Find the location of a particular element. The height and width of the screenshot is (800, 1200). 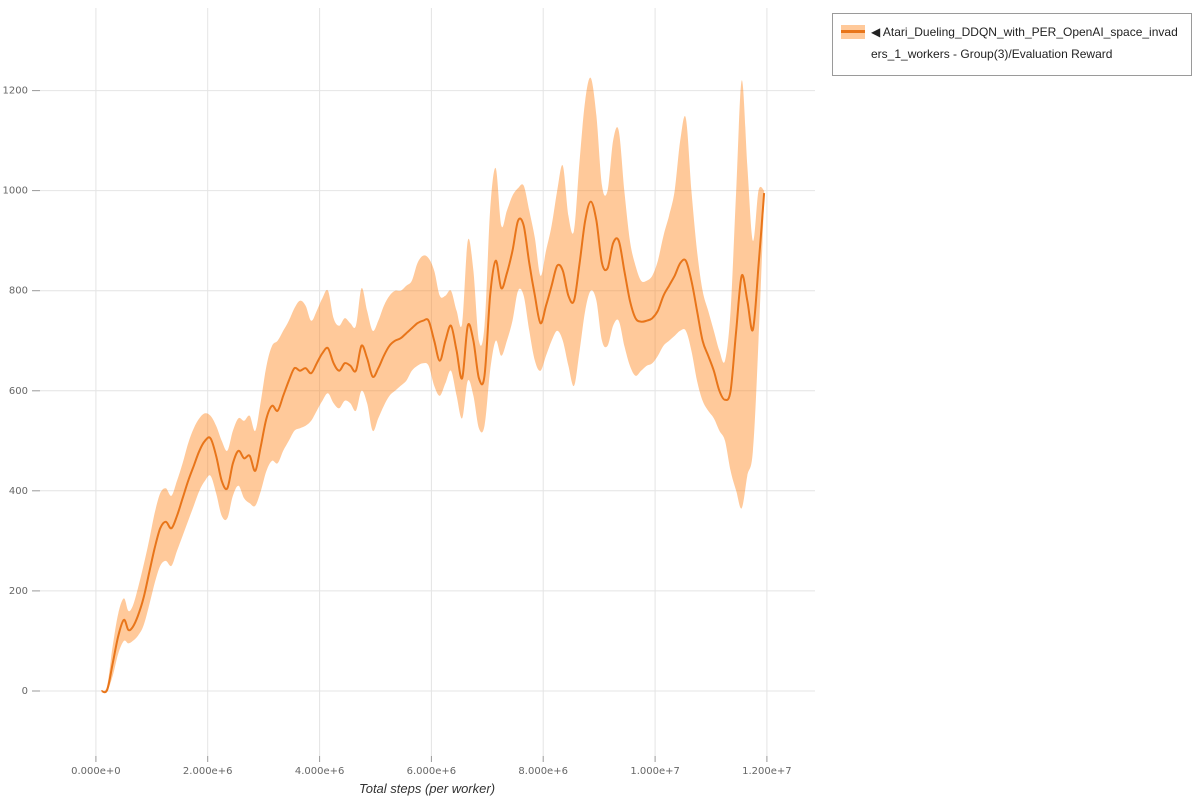

legend-line-sample-icon is located at coordinates (853, 31).